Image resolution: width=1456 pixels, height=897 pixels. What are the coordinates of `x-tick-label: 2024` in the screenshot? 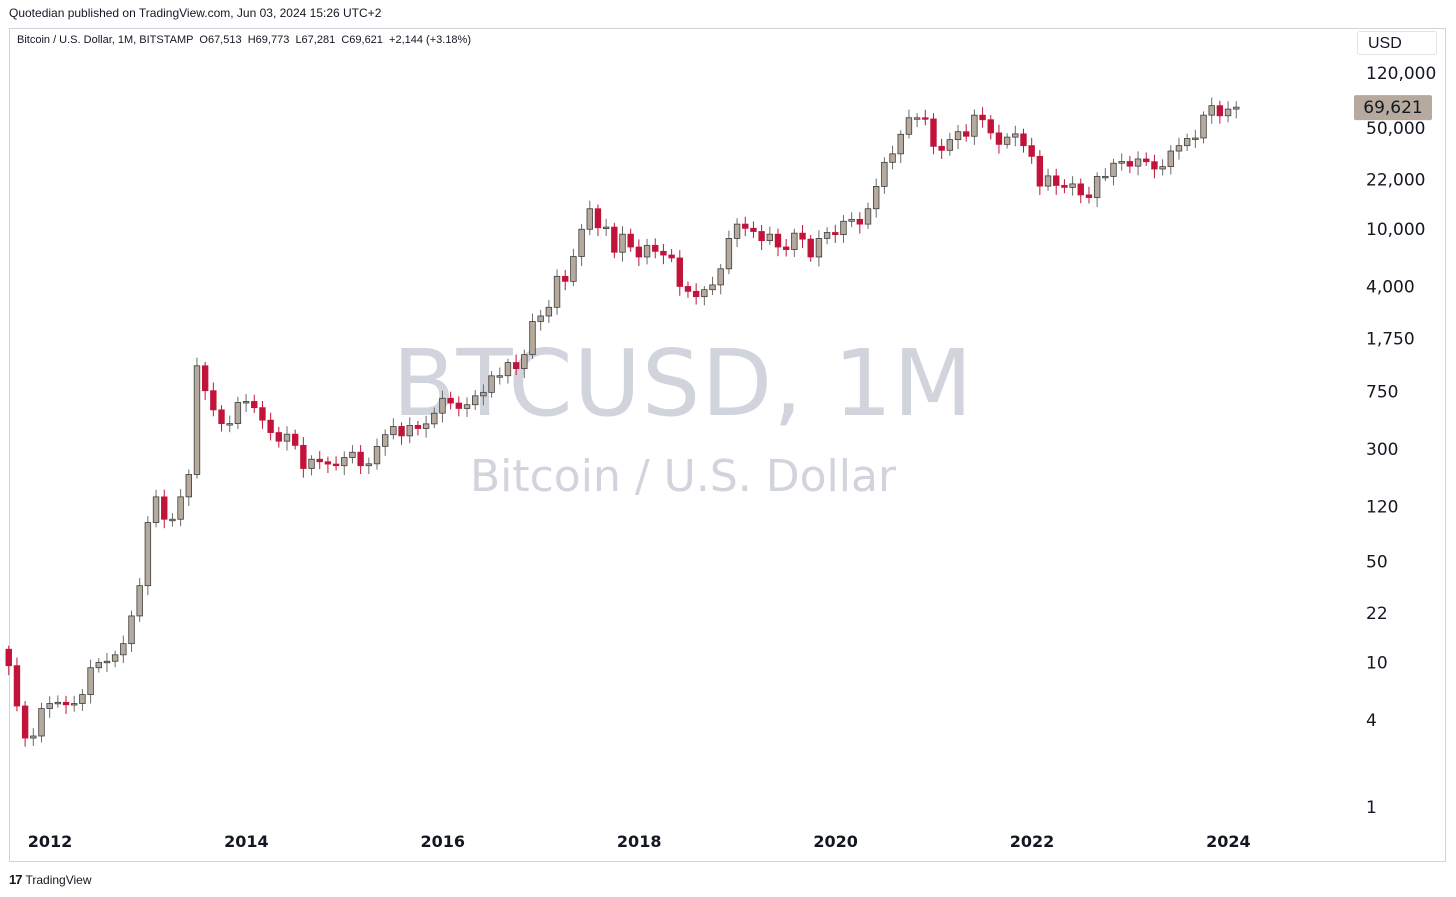 It's located at (1228, 841).